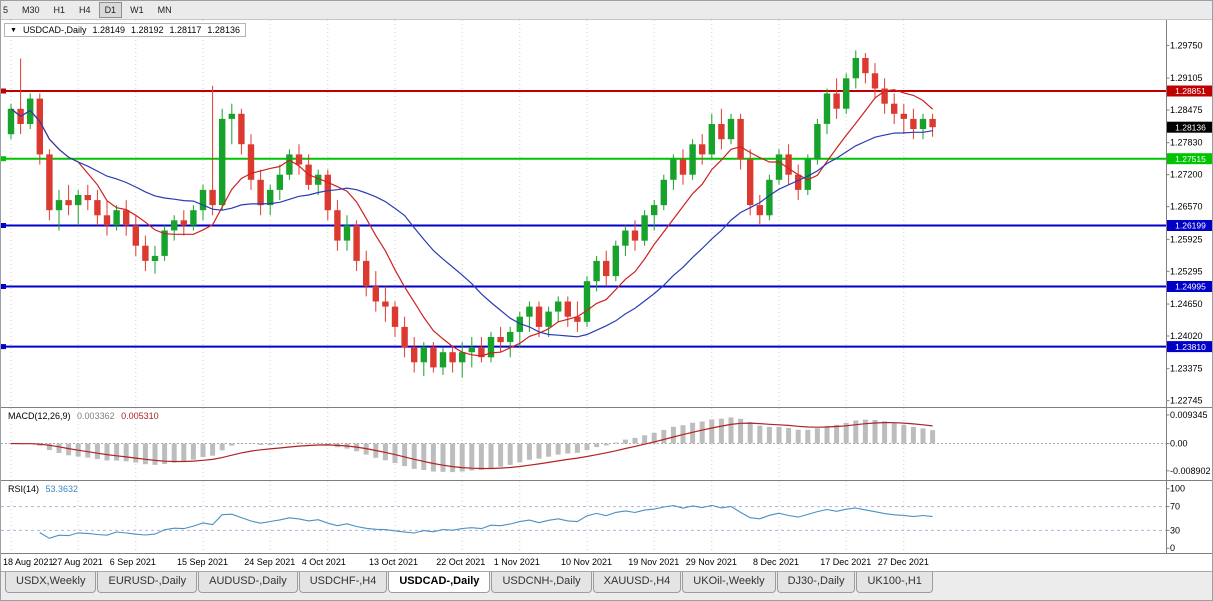 The width and height of the screenshot is (1213, 601). I want to click on svg-text: 1.29105, so click(1186, 78).